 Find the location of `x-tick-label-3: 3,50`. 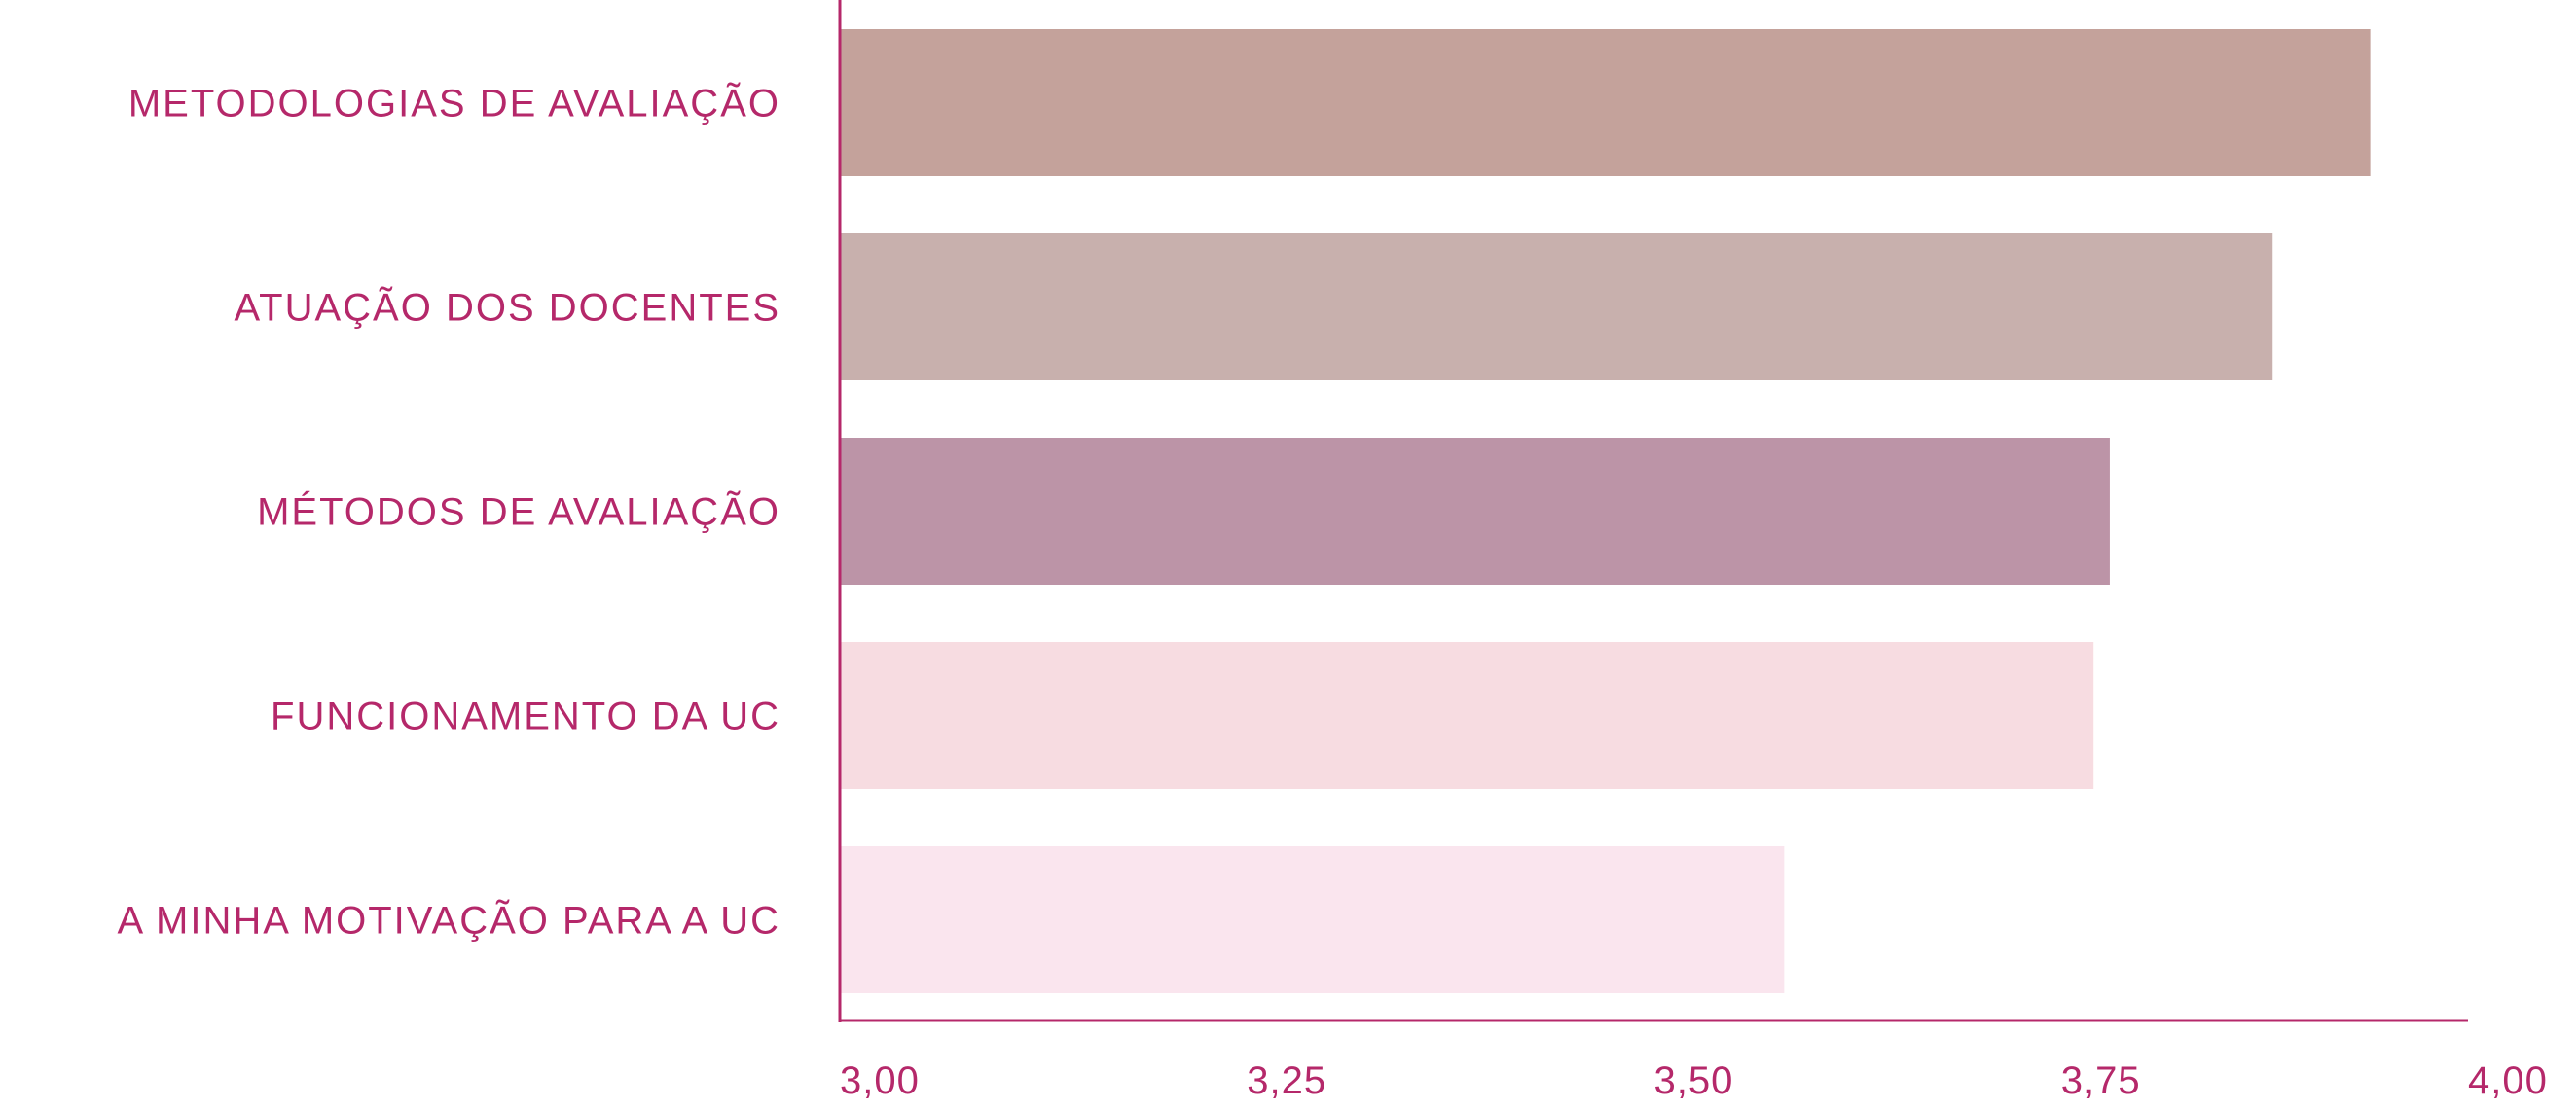

x-tick-label-3: 3,50 is located at coordinates (1694, 1080).